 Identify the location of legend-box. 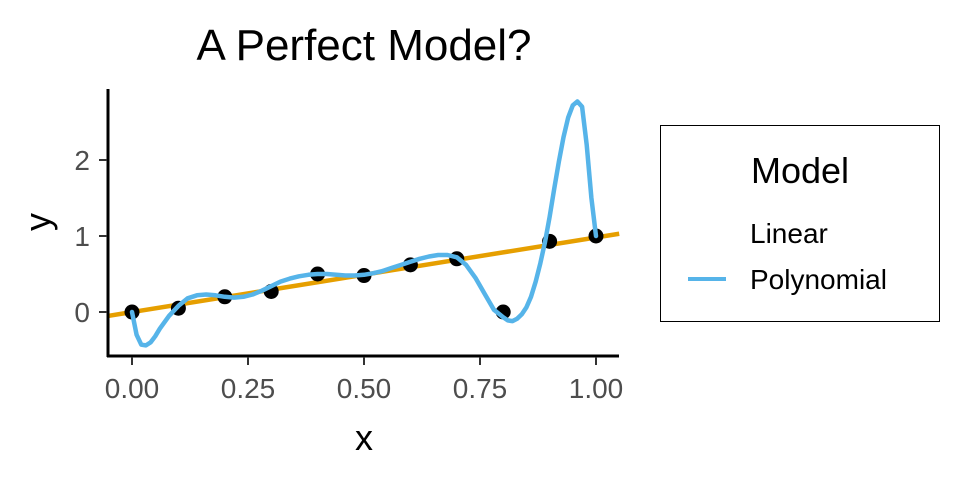
(800, 223).